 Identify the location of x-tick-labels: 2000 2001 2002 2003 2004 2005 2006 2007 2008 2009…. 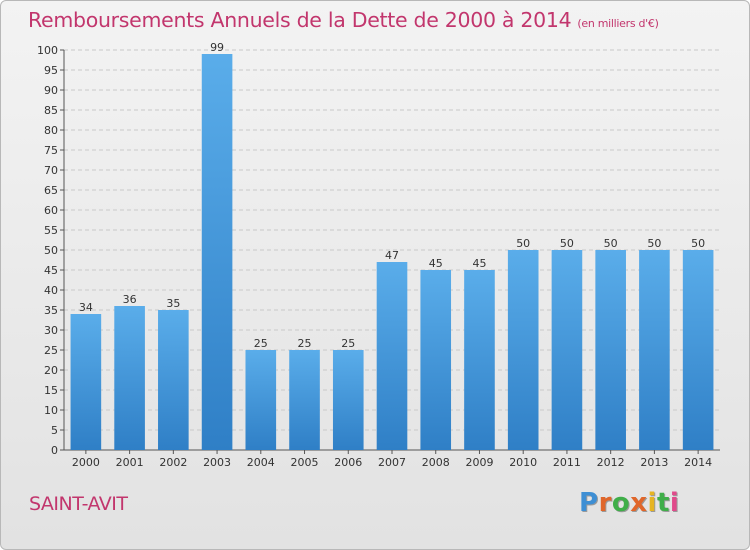
(392, 462).